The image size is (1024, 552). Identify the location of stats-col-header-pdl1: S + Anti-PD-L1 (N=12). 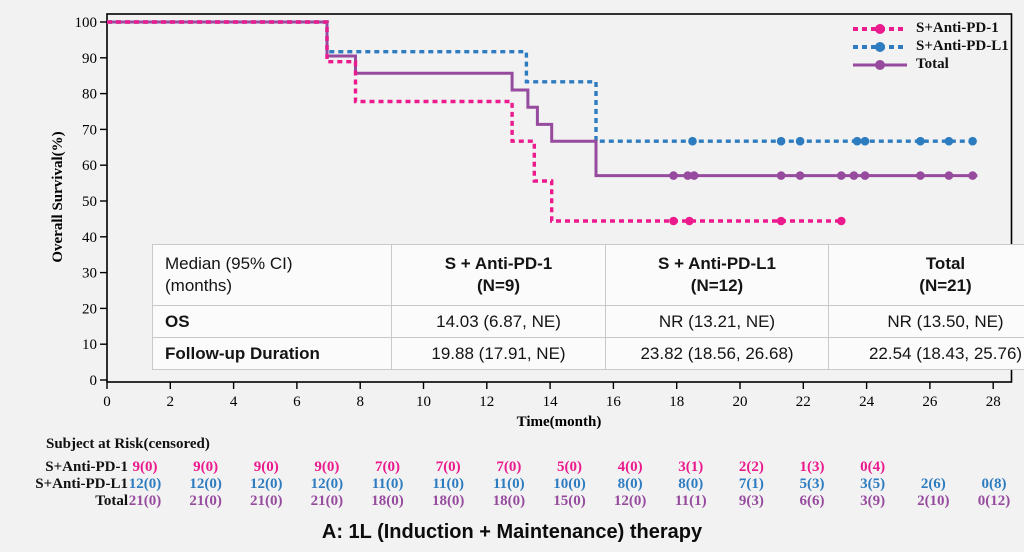
(717, 275).